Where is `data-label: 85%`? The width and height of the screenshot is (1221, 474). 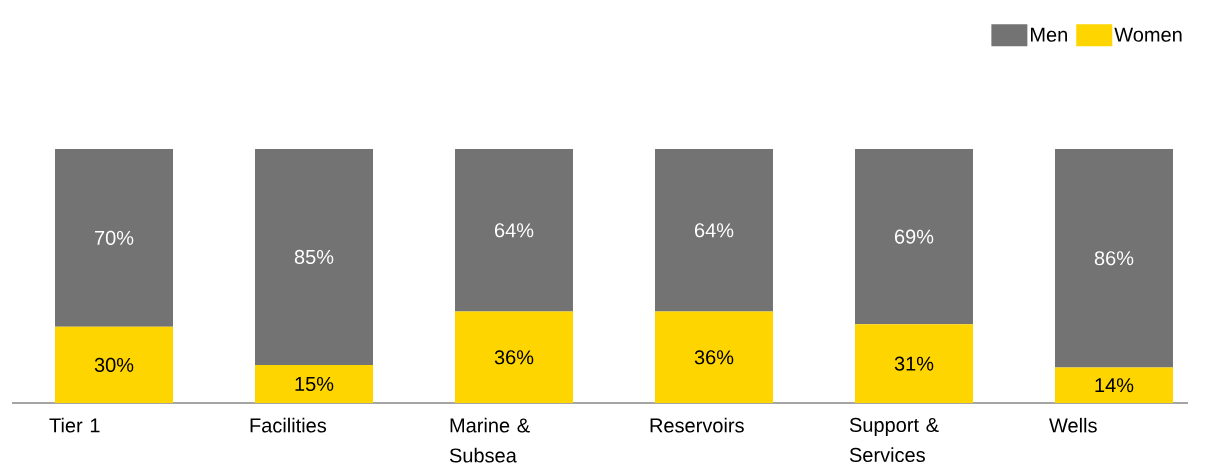 data-label: 85% is located at coordinates (314, 257).